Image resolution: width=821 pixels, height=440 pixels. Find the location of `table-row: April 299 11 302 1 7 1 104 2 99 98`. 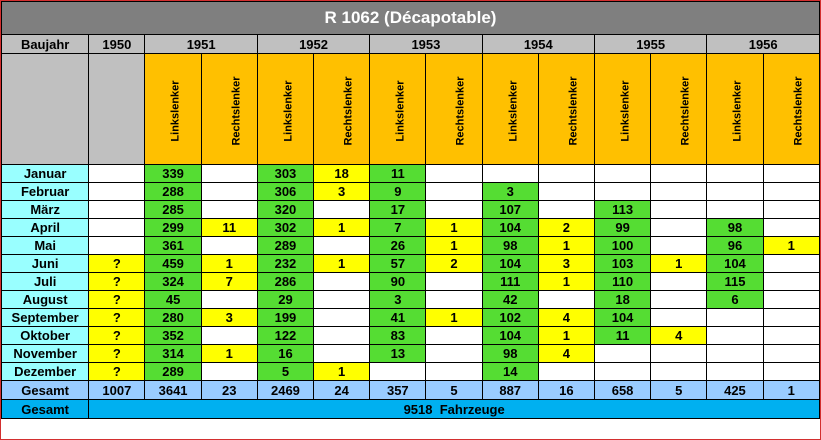

table-row: April 299 11 302 1 7 1 104 2 99 98 is located at coordinates (410, 227).